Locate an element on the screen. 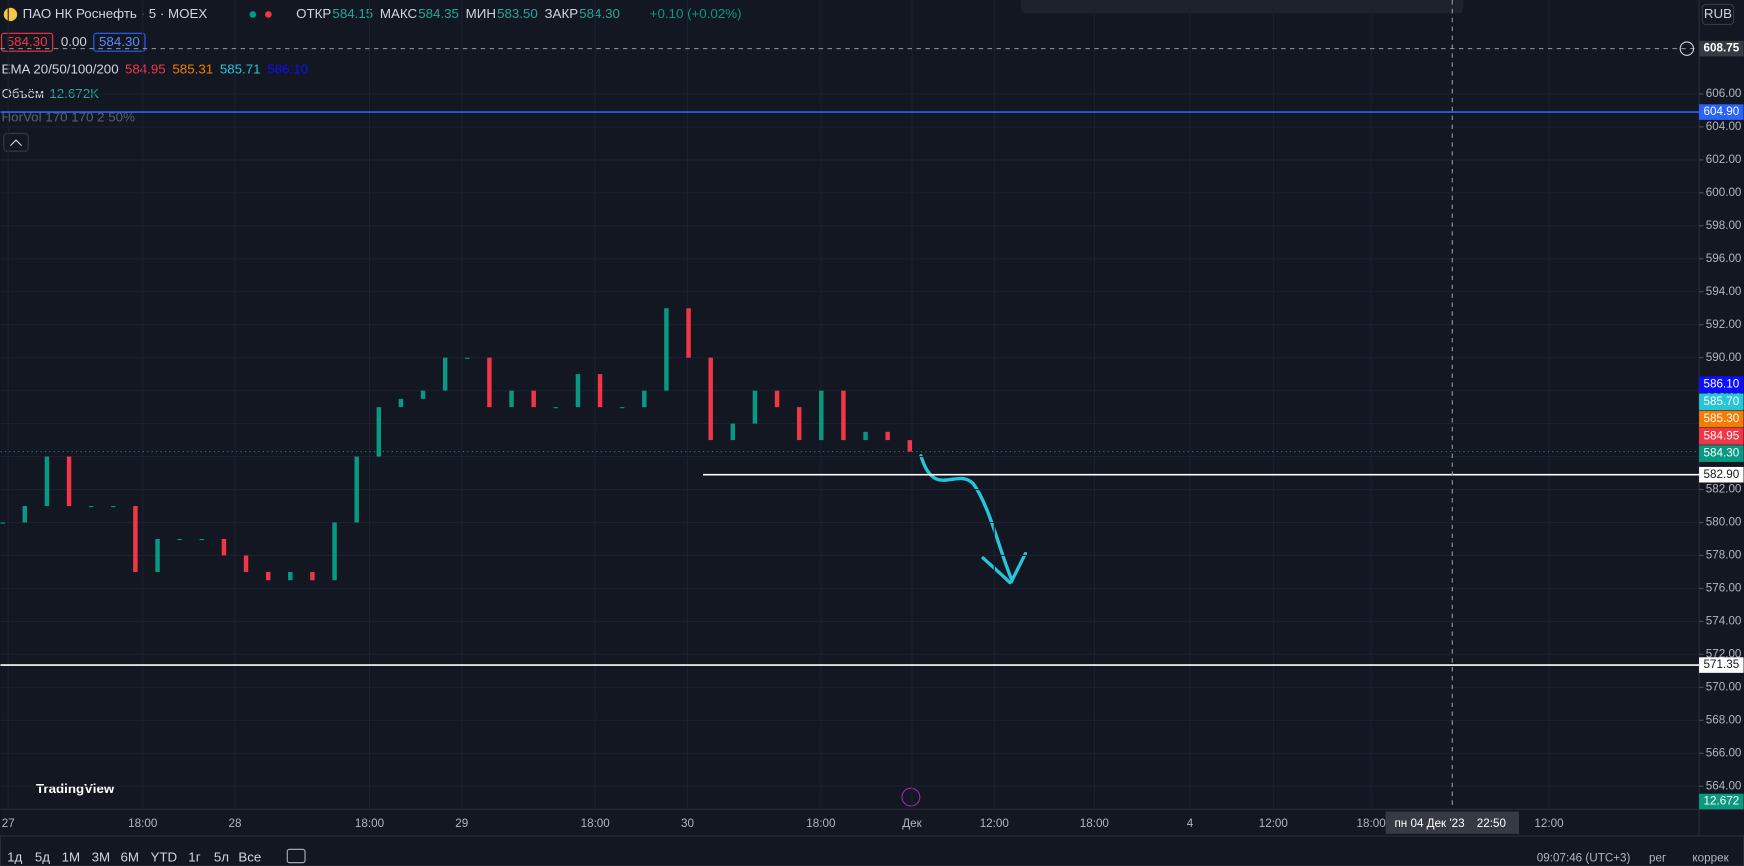 Image resolution: width=1744 pixels, height=866 pixels. symbol: ПАО НК Роснефть · 5 · MOEX is located at coordinates (115, 13).